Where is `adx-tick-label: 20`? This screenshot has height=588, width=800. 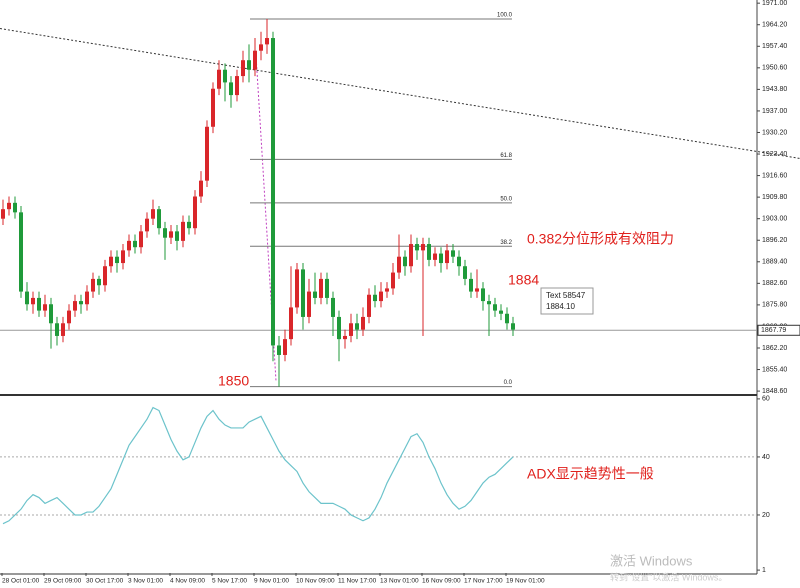
adx-tick-label: 20 is located at coordinates (766, 515).